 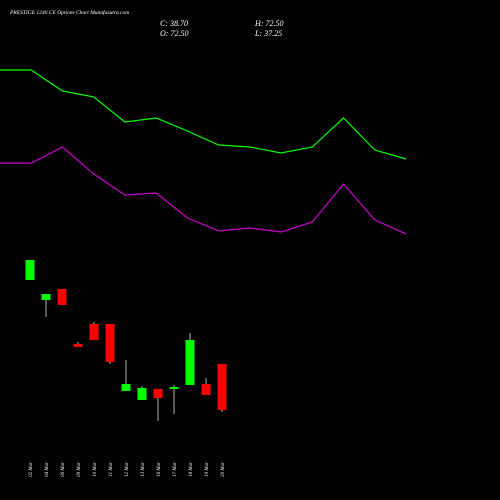 I want to click on x-tick-label: 17 Mar, so click(x=175, y=469).